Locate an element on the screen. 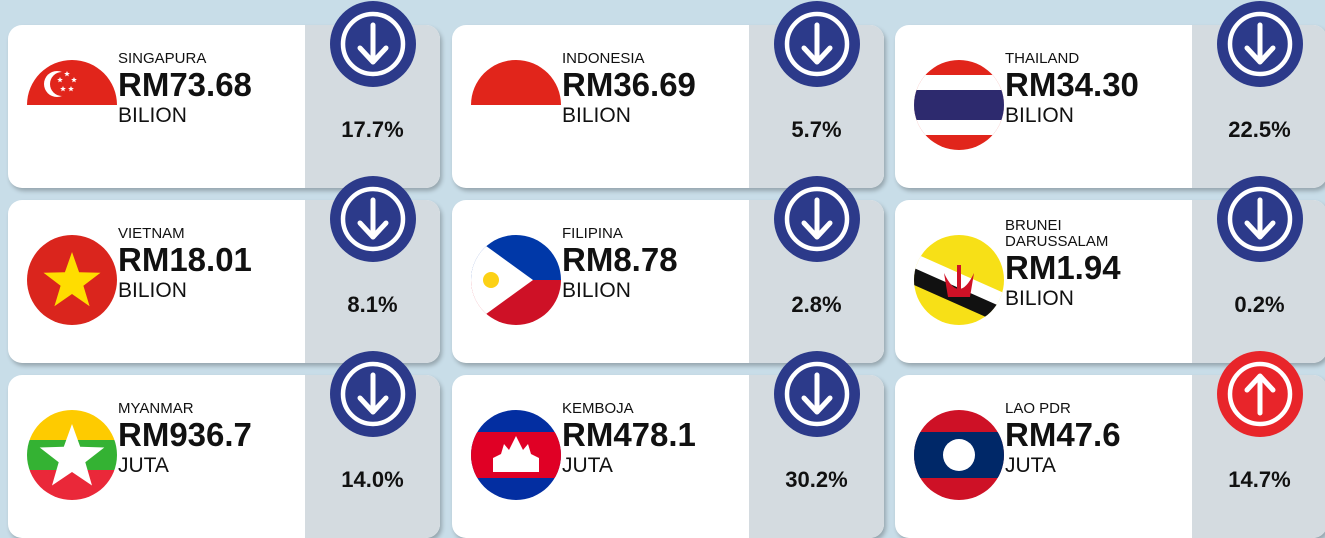 The image size is (1325, 538). card: BRUNEI DARUSSALAM RM1.94 BILION 0.2% is located at coordinates (1110, 269).